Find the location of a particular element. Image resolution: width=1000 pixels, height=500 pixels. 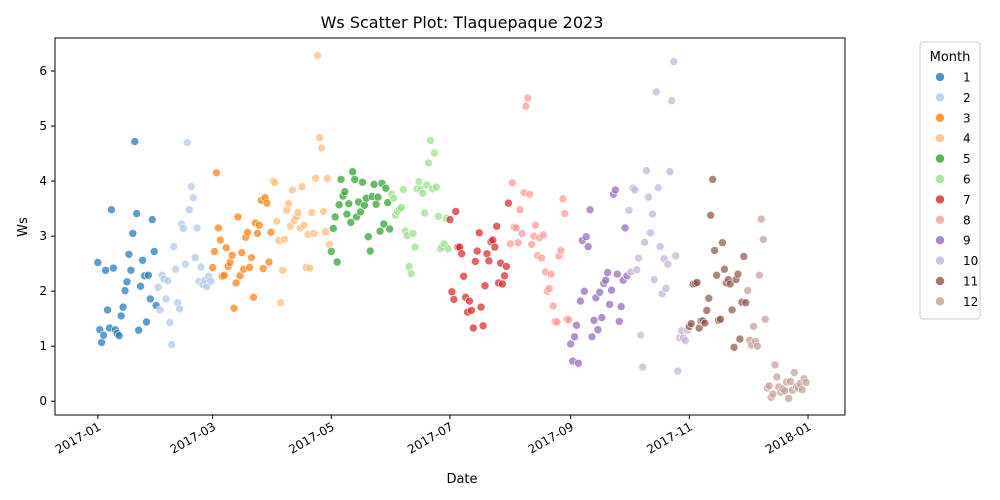

legend-label: 1 is located at coordinates (967, 78).